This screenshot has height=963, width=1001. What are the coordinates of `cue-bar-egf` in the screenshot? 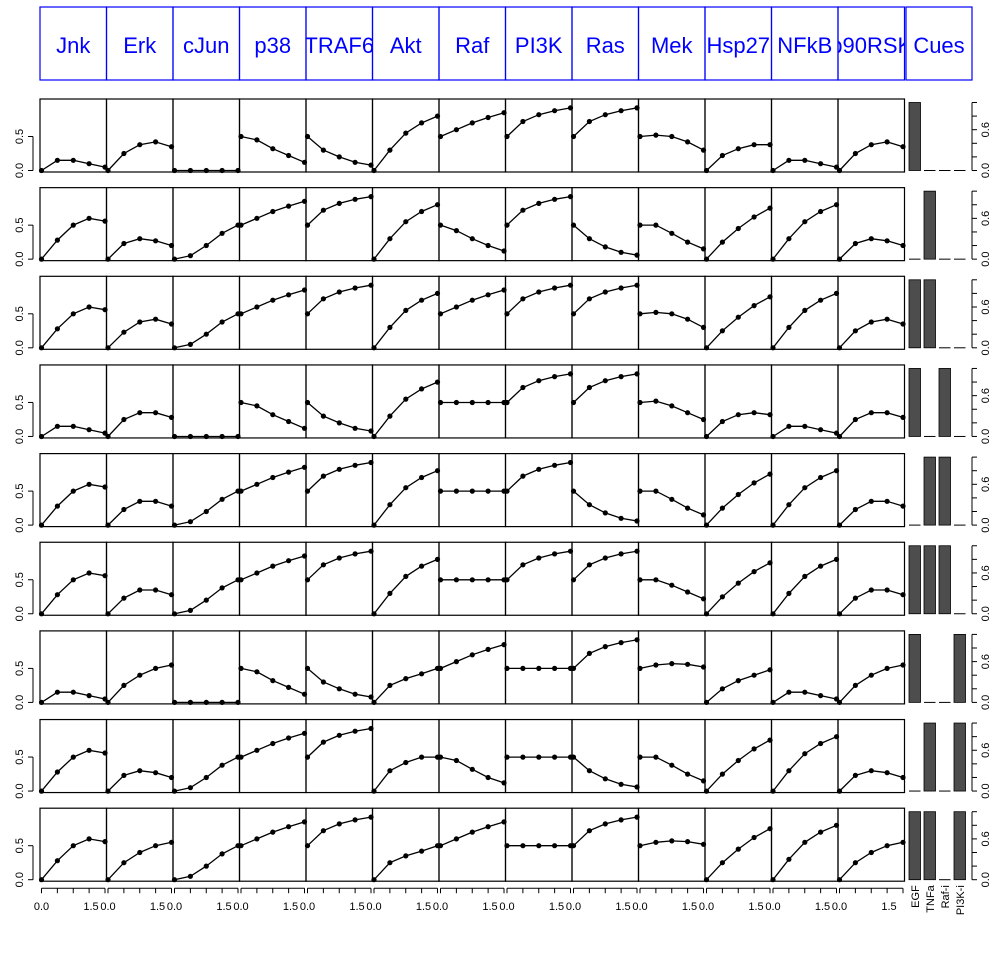 It's located at (914, 668).